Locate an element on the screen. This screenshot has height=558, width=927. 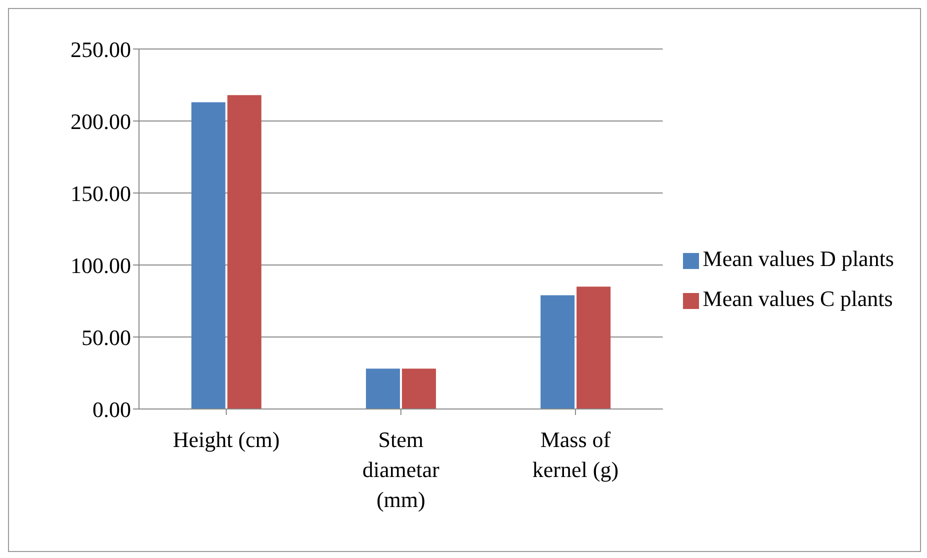
x-tick-label: Mass of kernel (g) is located at coordinates (575, 454).